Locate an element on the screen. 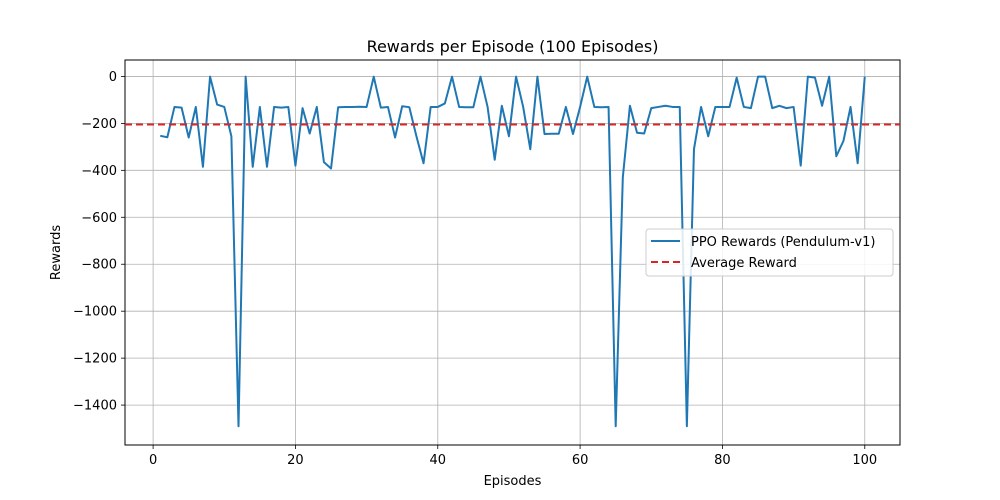  y-tick-label: −200 is located at coordinates (99, 124).